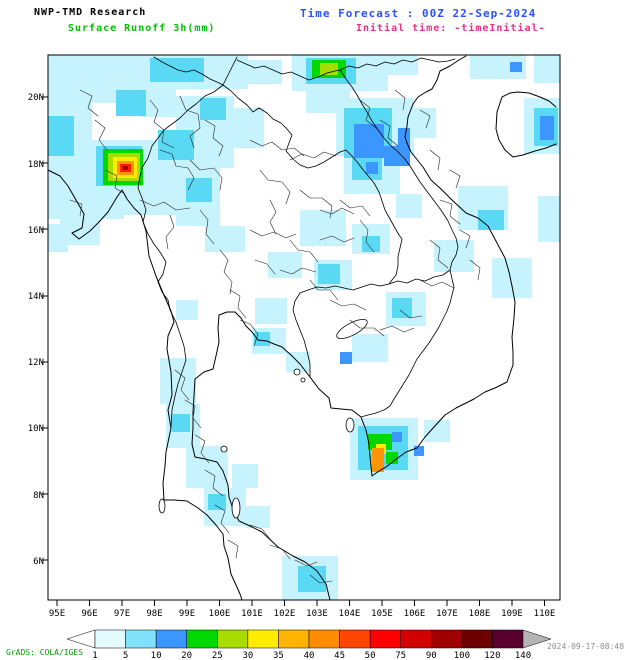  What do you see at coordinates (297, 372) in the screenshot?
I see `island-kohchang` at bounding box center [297, 372].